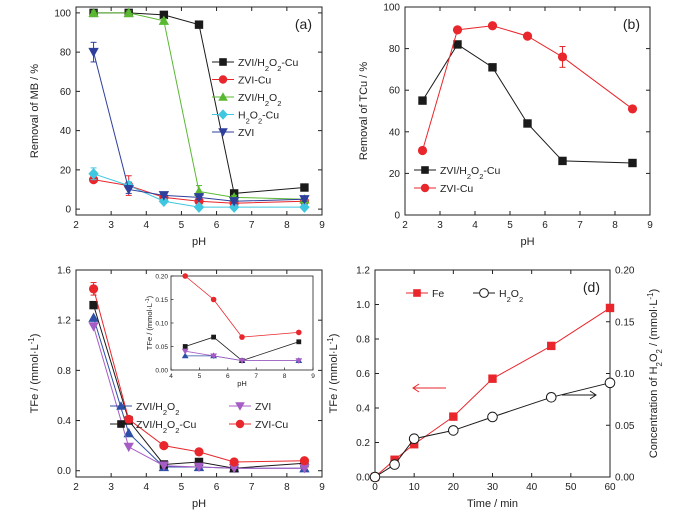 The image size is (675, 514). Describe the element at coordinates (322, 487) in the screenshot. I see `x-tick-label-c: 9` at that location.